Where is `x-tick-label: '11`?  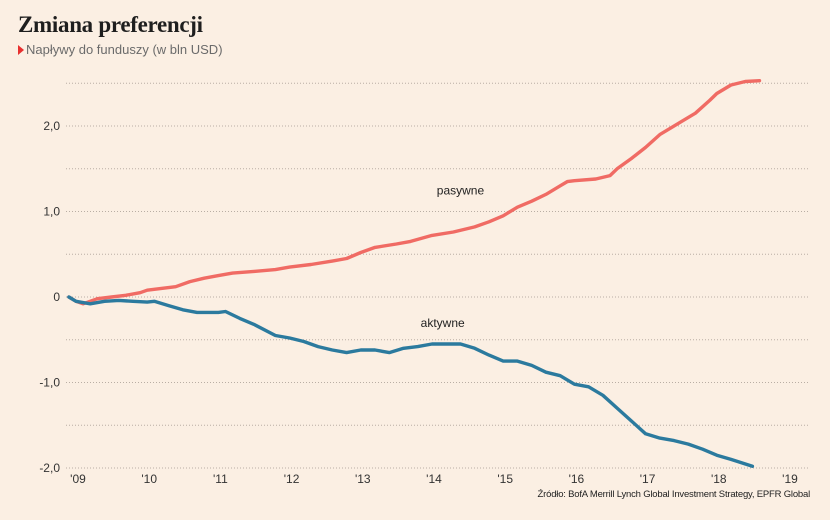 x-tick-label: '11 is located at coordinates (220, 479).